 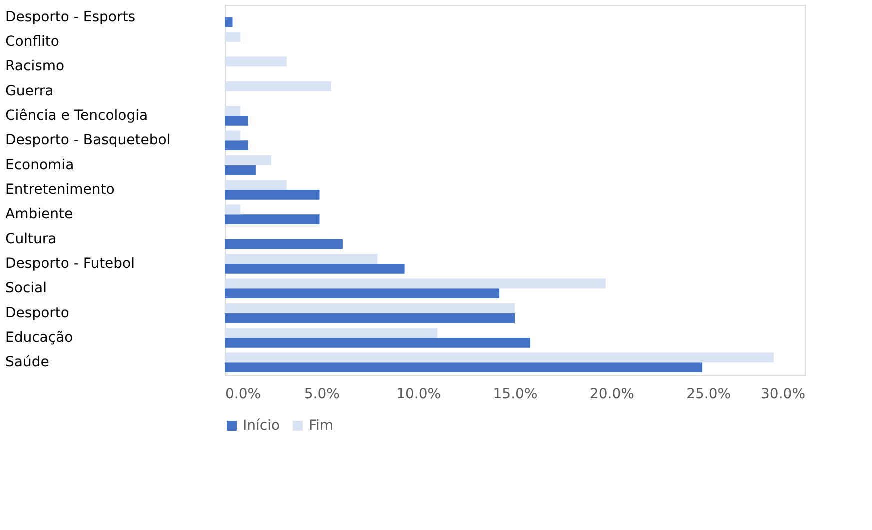 What do you see at coordinates (38, 313) in the screenshot?
I see `y-tick-label: Desporto` at bounding box center [38, 313].